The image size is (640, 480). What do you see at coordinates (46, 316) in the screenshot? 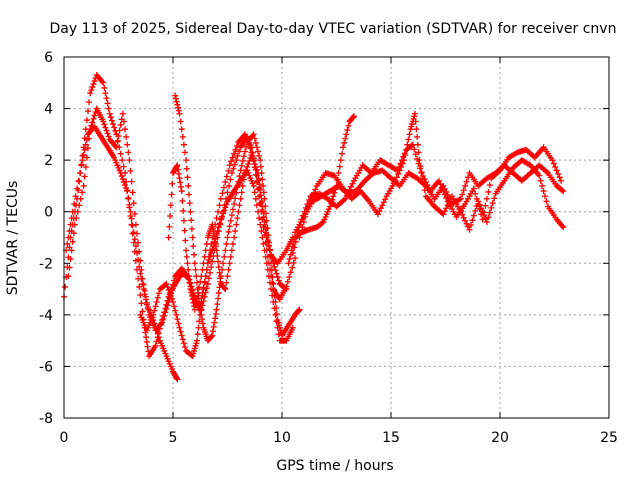
I see `y-tick-label: -4` at bounding box center [46, 316].